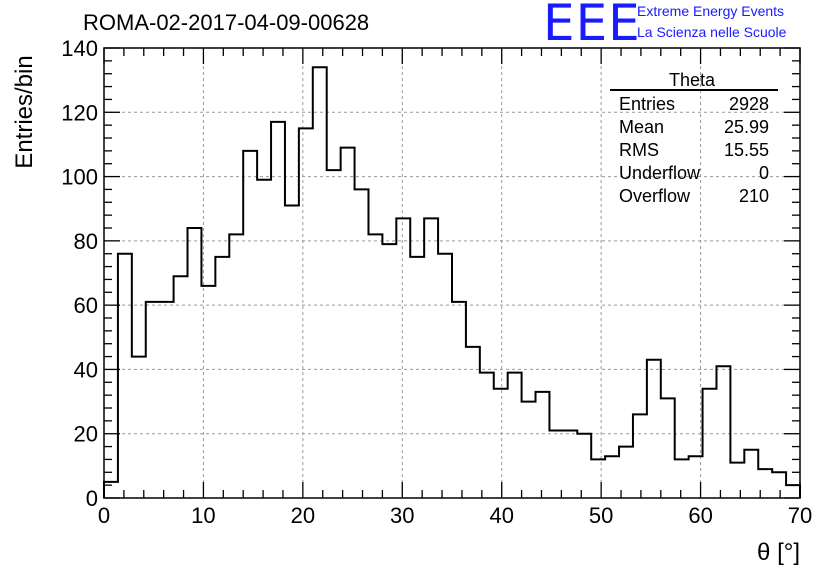 The width and height of the screenshot is (836, 572). What do you see at coordinates (601, 515) in the screenshot?
I see `x-tick-label: 50` at bounding box center [601, 515].